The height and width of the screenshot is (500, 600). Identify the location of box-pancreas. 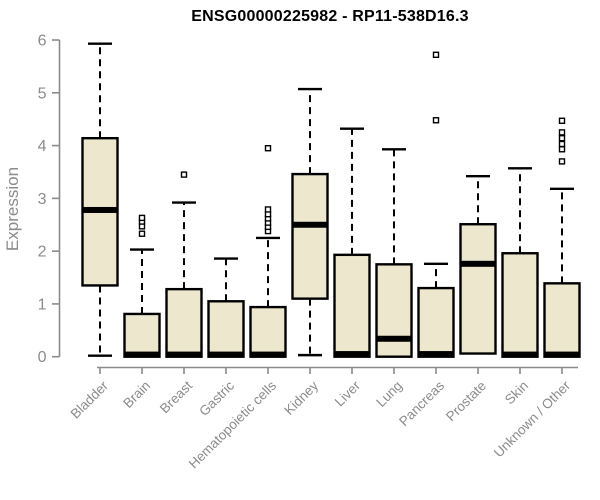
(436, 204).